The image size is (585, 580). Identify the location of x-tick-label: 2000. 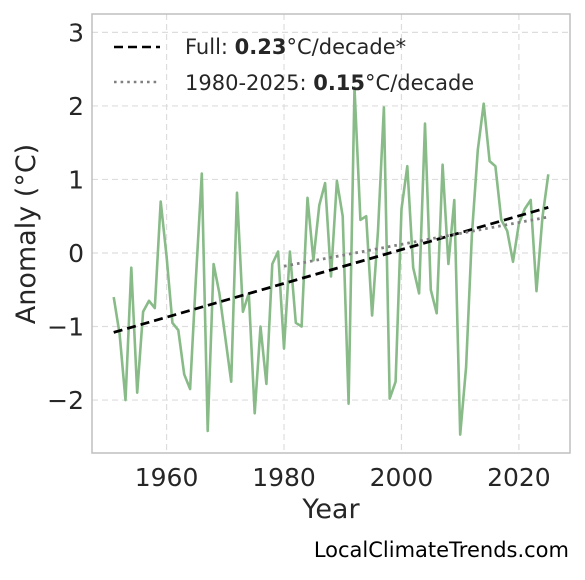
(402, 477).